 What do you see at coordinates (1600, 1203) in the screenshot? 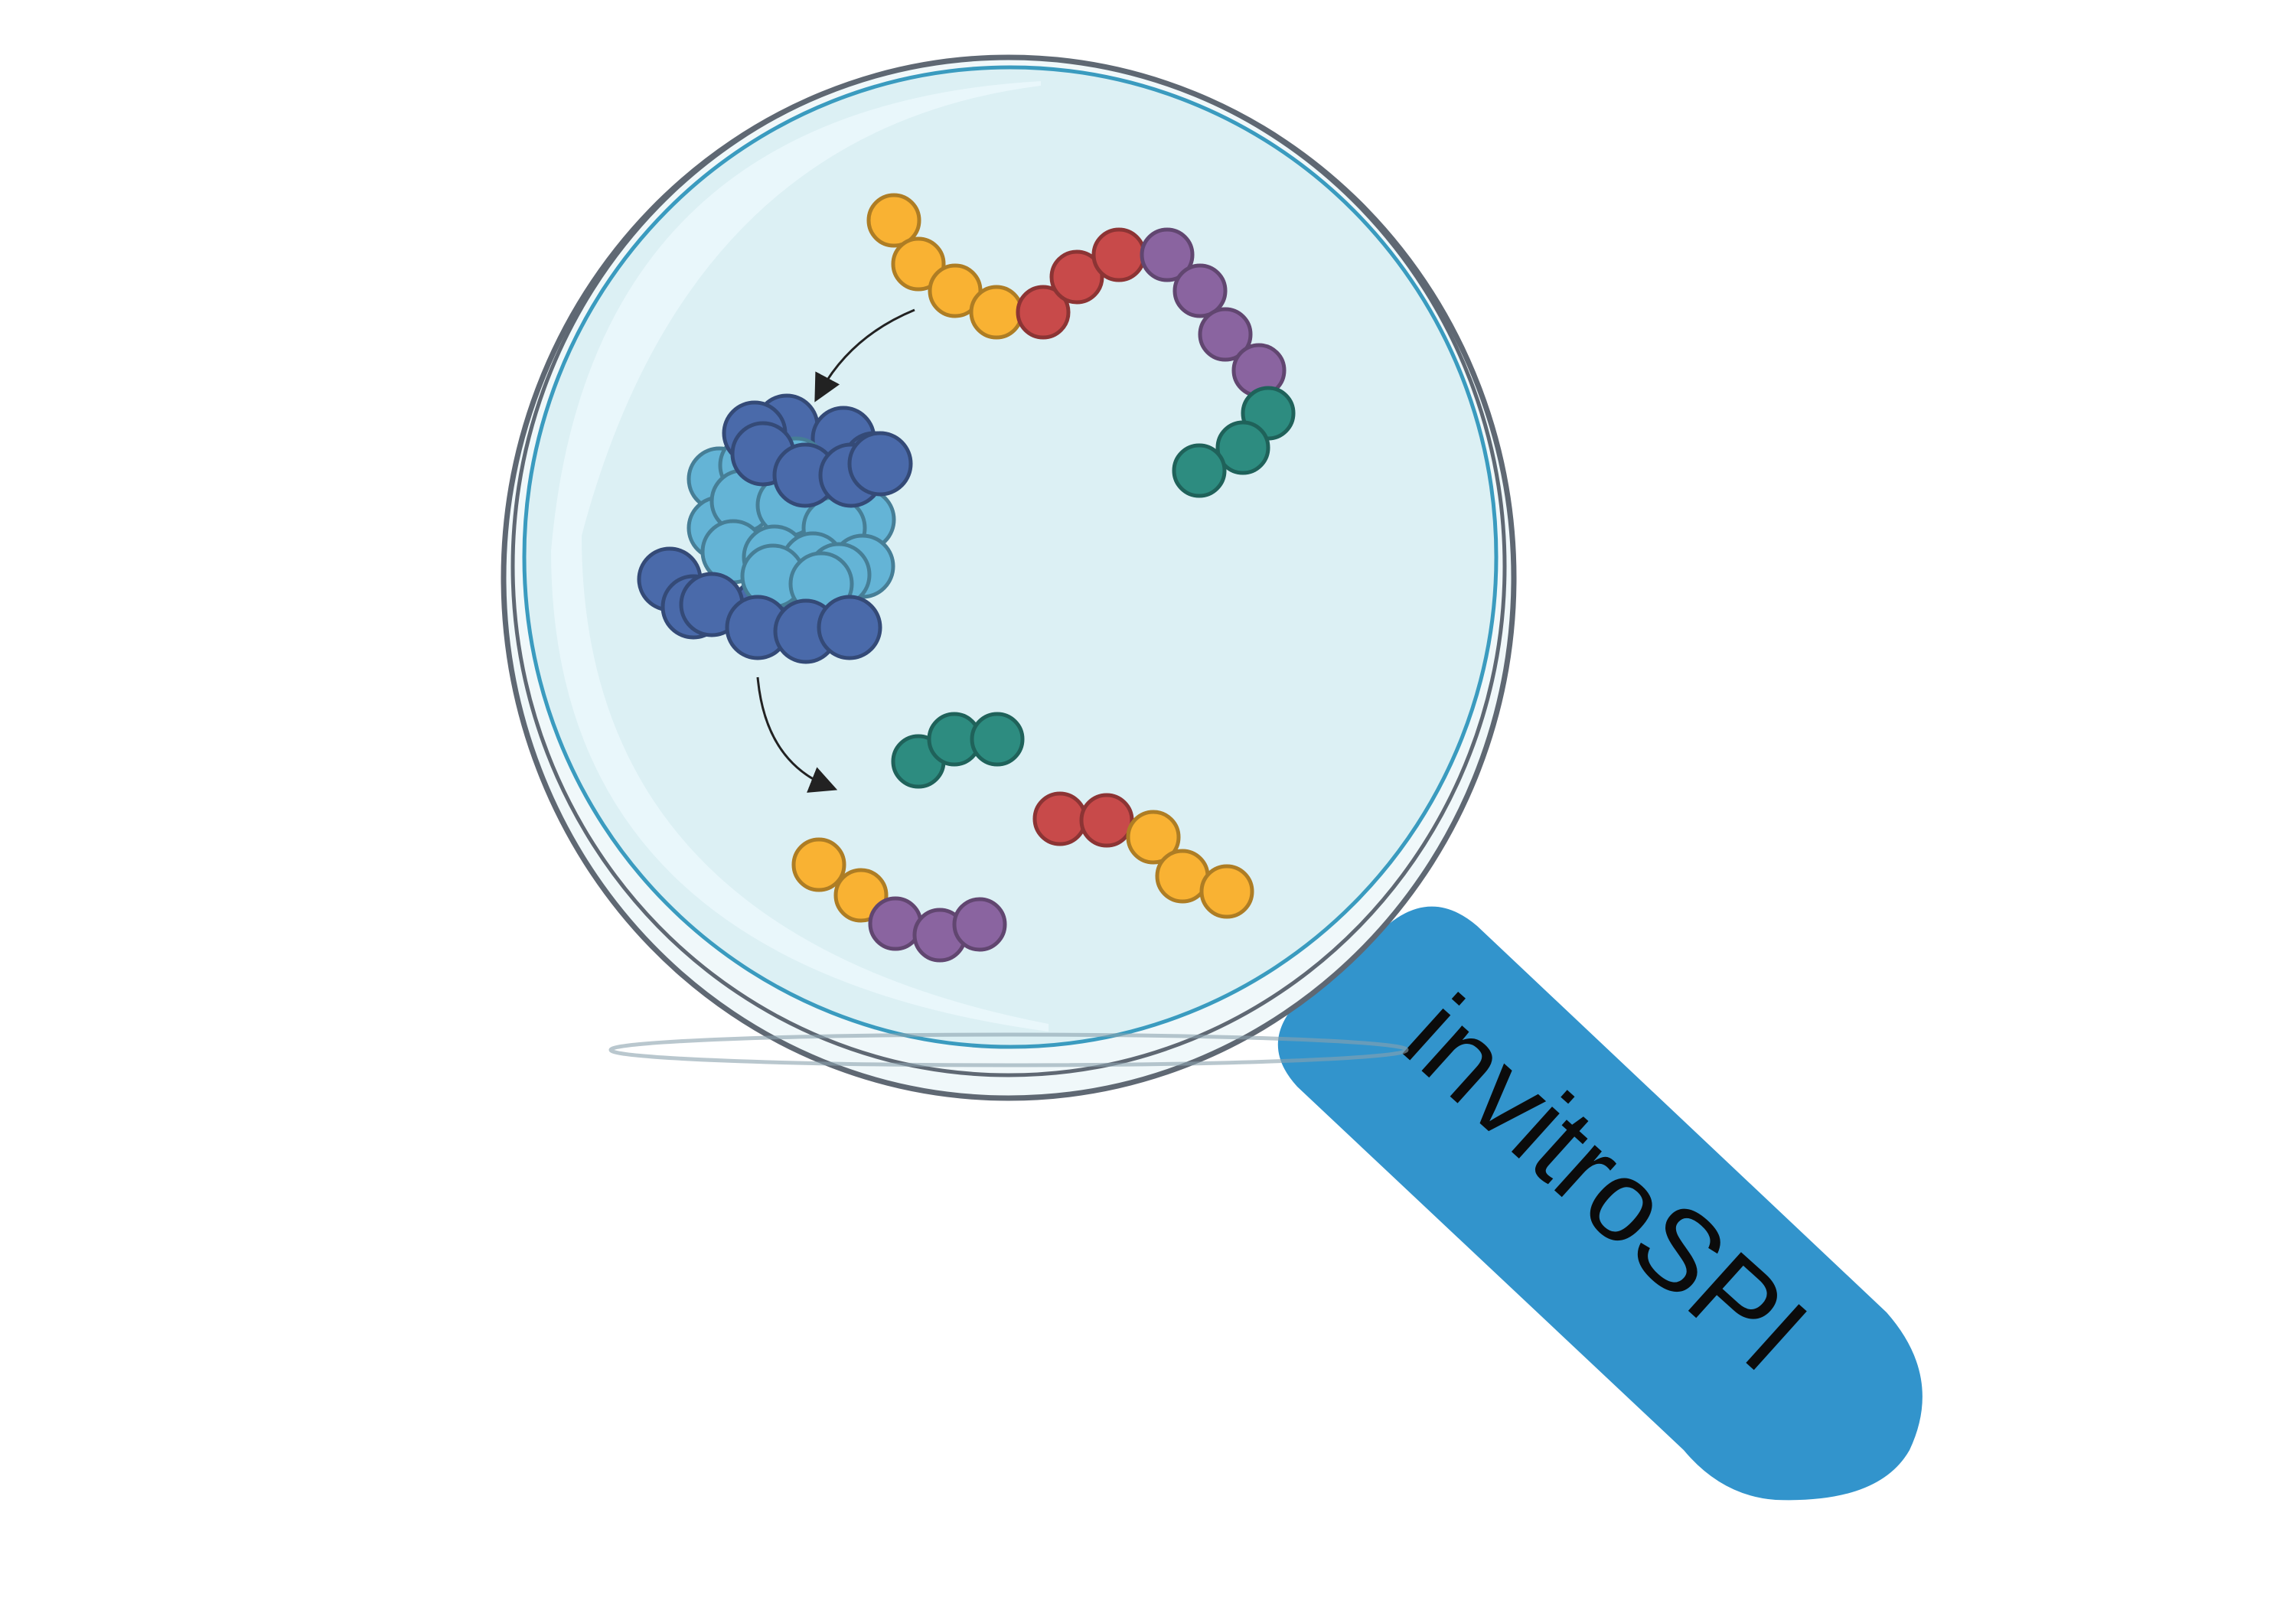
I see `magnifier-handle: invitroSPI` at bounding box center [1600, 1203].